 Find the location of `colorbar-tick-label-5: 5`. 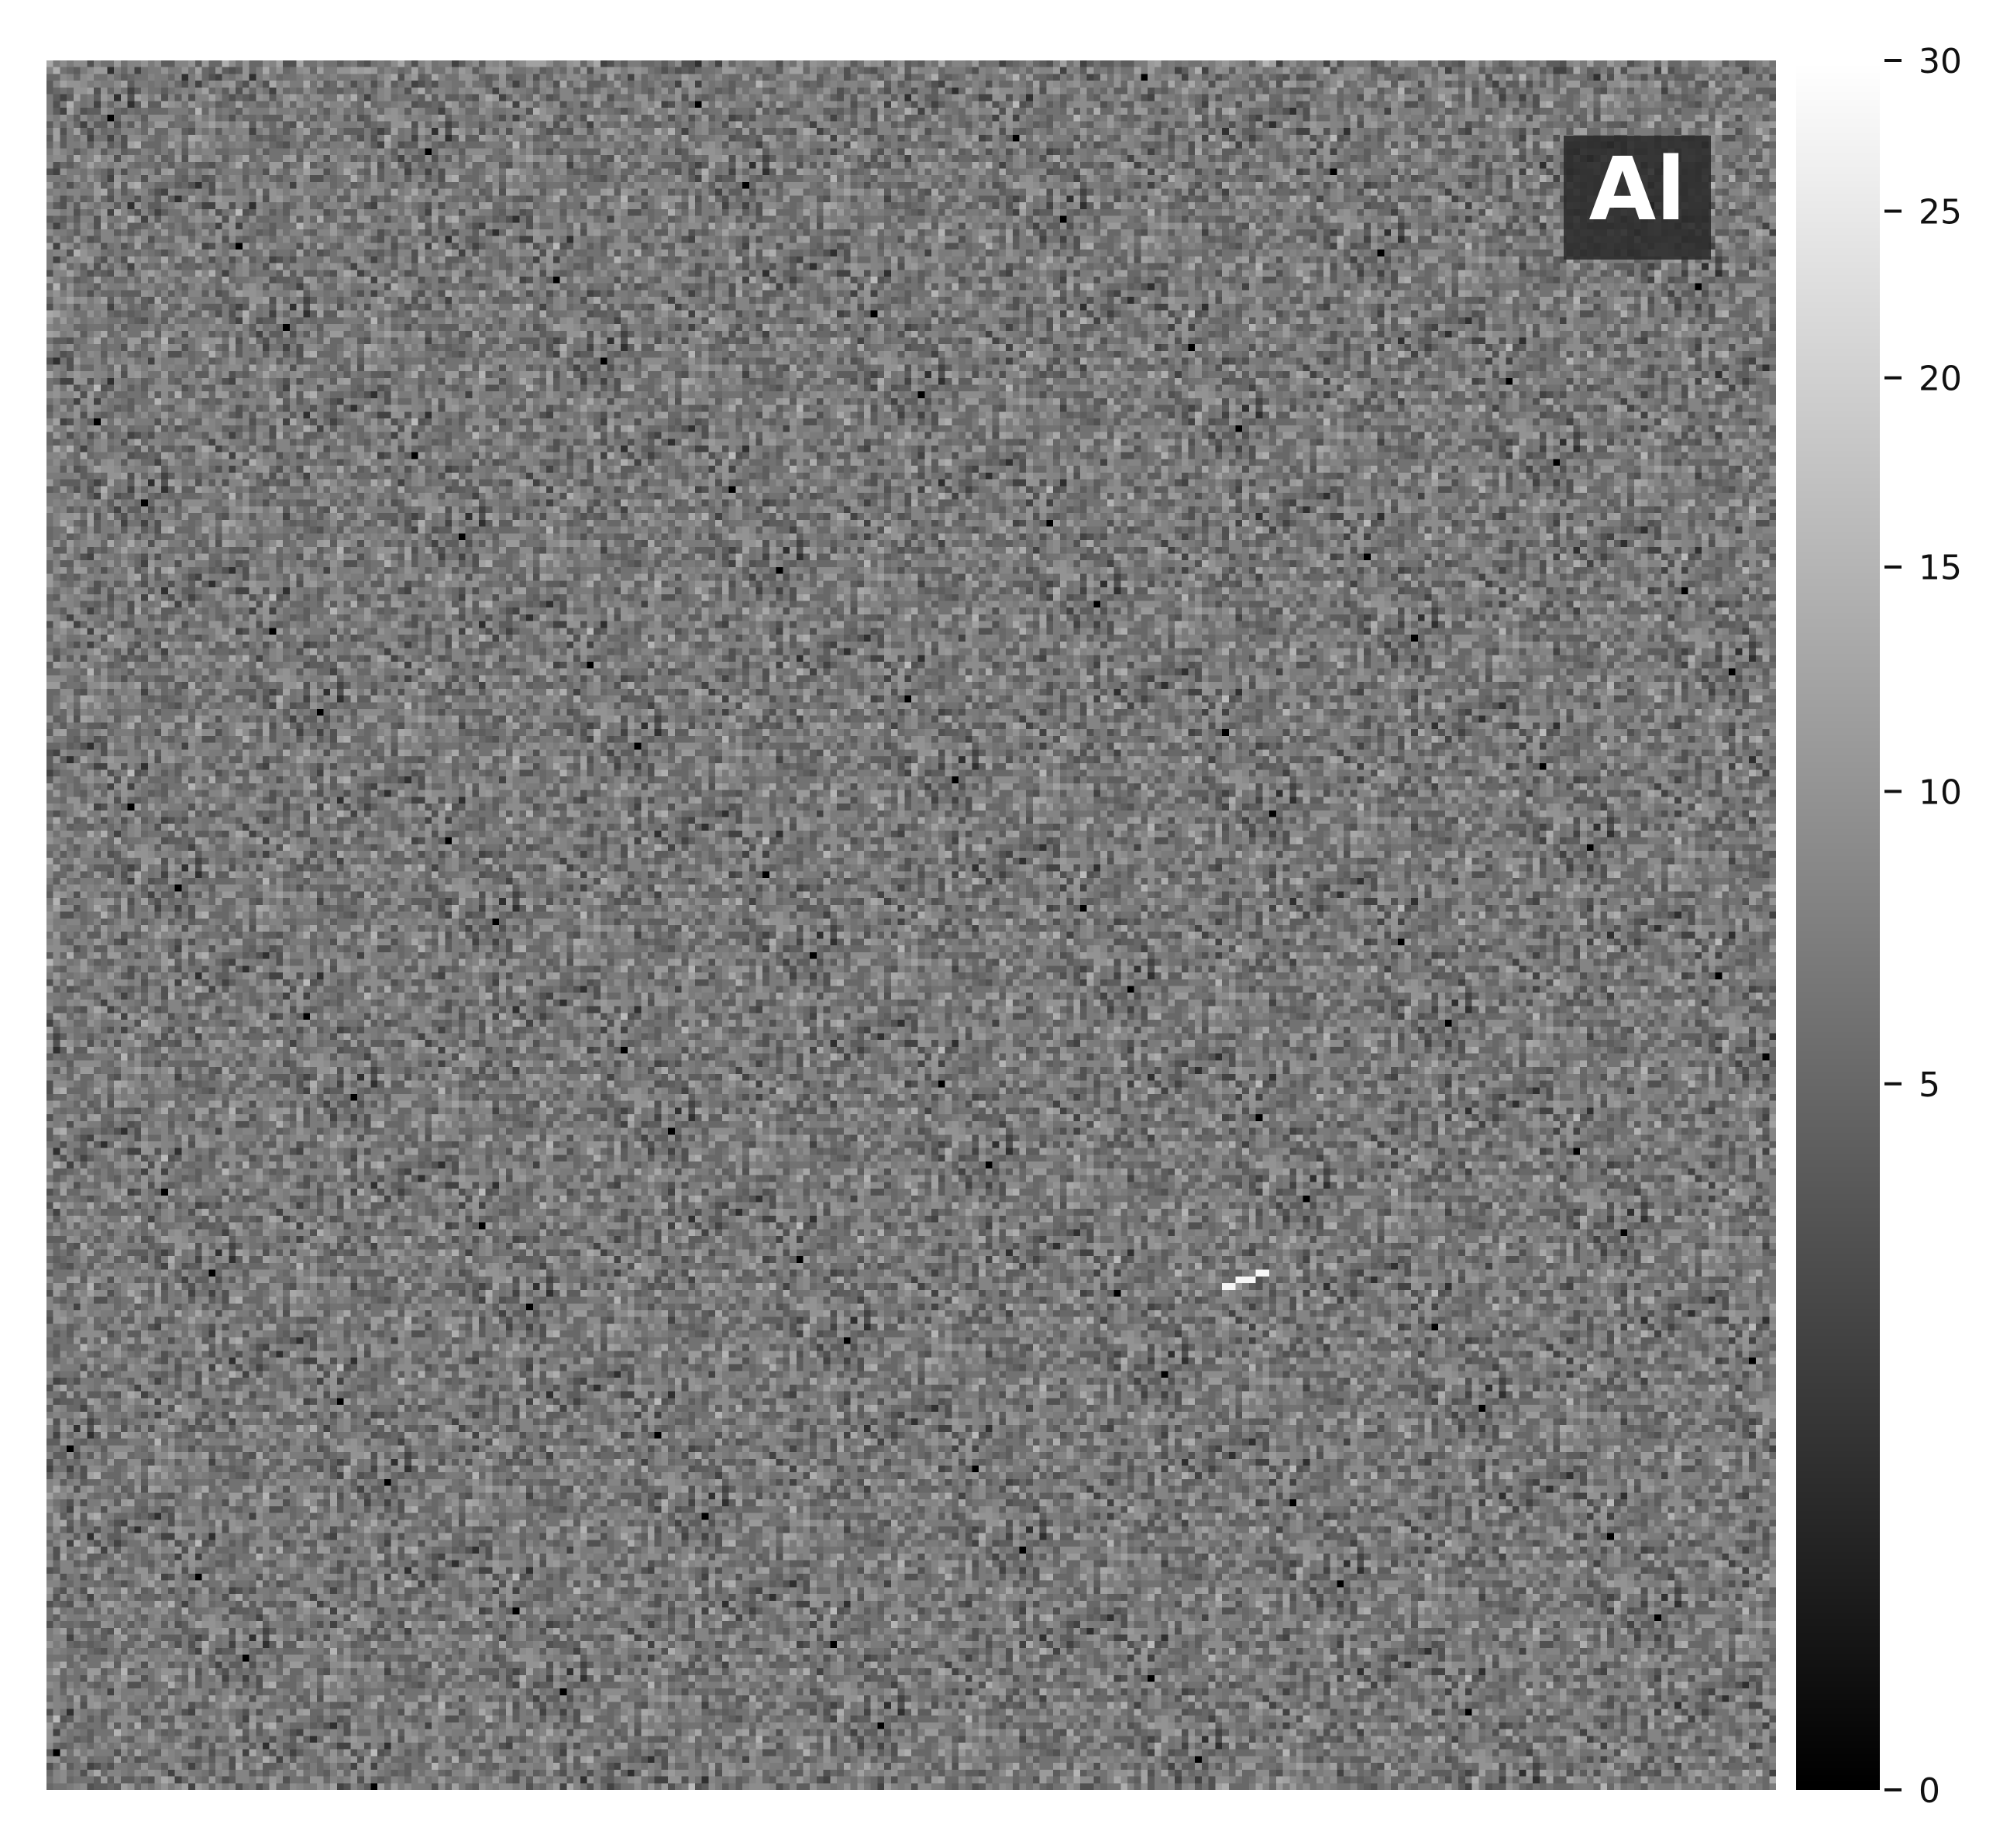

colorbar-tick-label-5: 5 is located at coordinates (1929, 1085).